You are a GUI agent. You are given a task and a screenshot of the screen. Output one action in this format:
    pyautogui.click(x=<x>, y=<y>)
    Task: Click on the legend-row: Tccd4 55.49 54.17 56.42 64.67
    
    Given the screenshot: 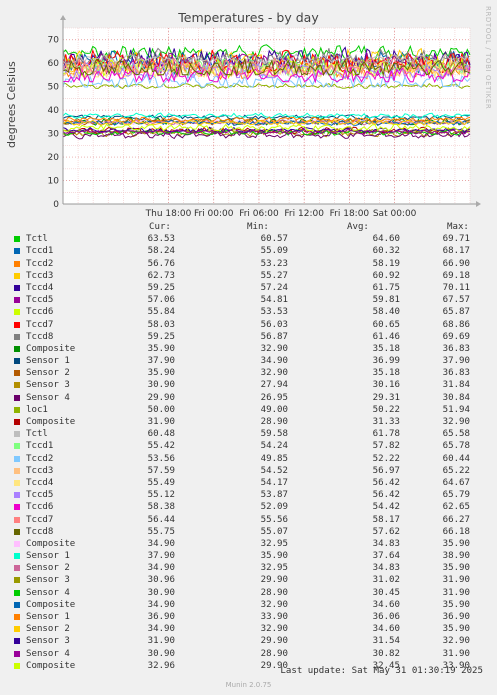 What is the action you would take?
    pyautogui.click(x=248, y=483)
    